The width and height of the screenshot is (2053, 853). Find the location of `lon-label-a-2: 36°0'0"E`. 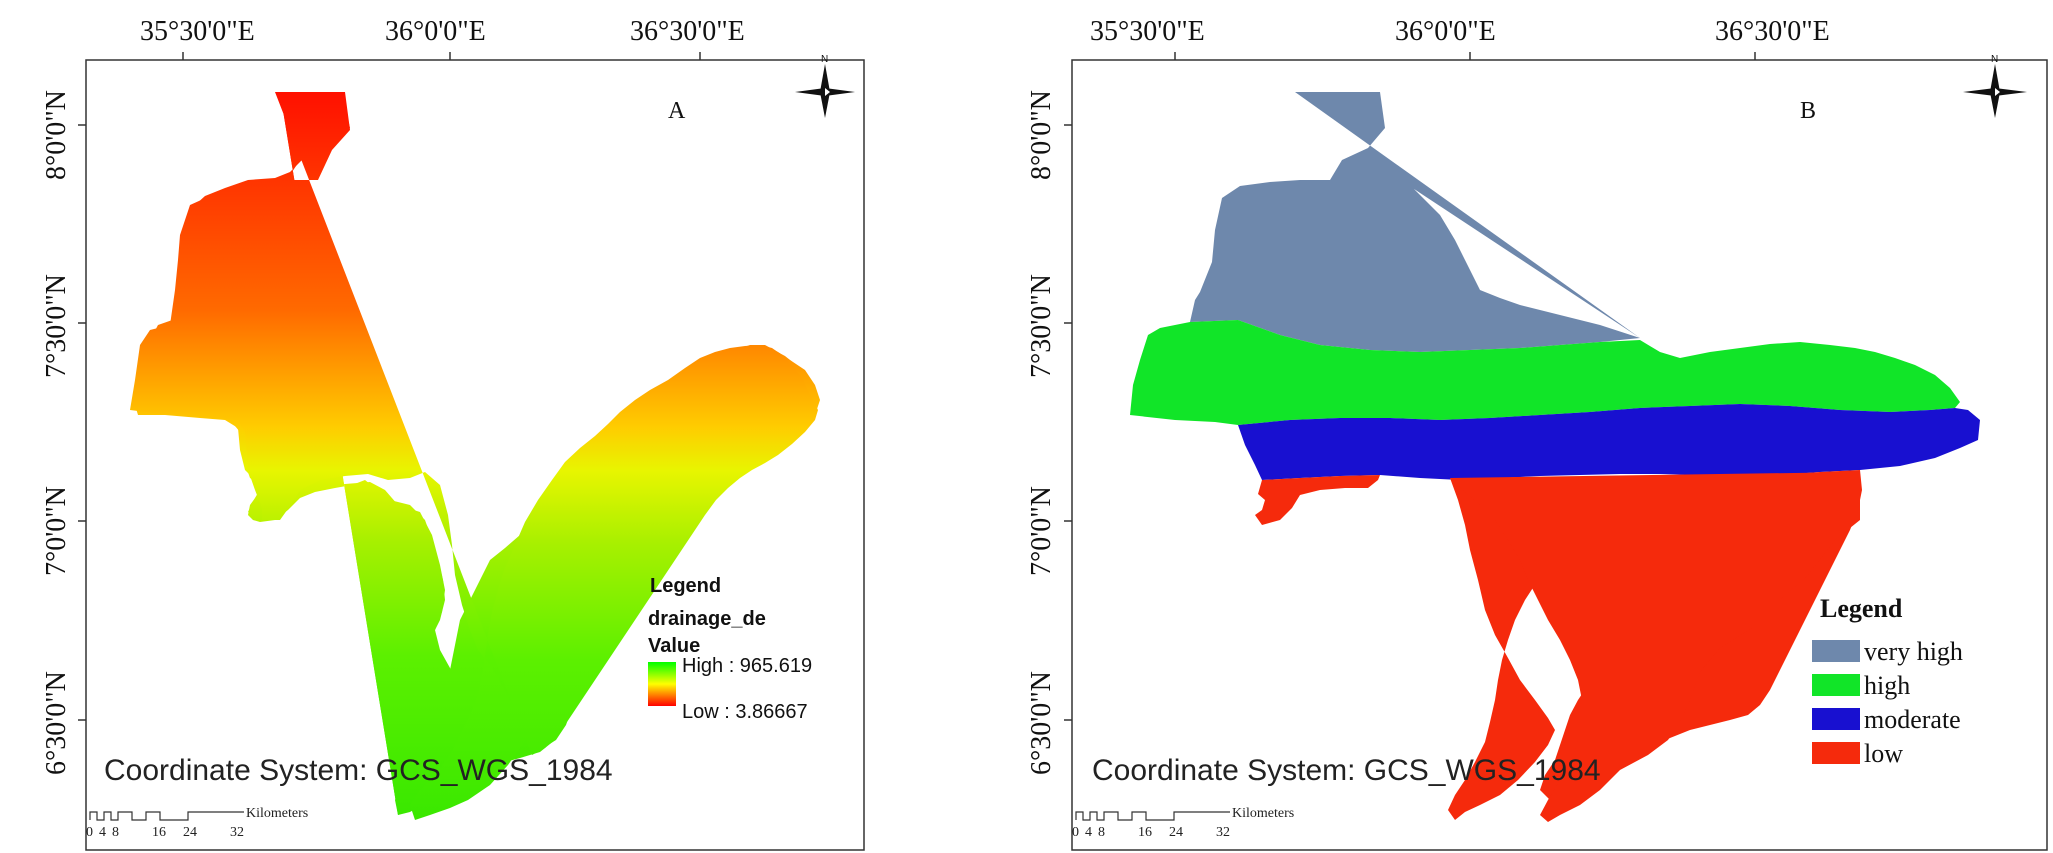

lon-label-a-2: 36°0'0"E is located at coordinates (435, 31).